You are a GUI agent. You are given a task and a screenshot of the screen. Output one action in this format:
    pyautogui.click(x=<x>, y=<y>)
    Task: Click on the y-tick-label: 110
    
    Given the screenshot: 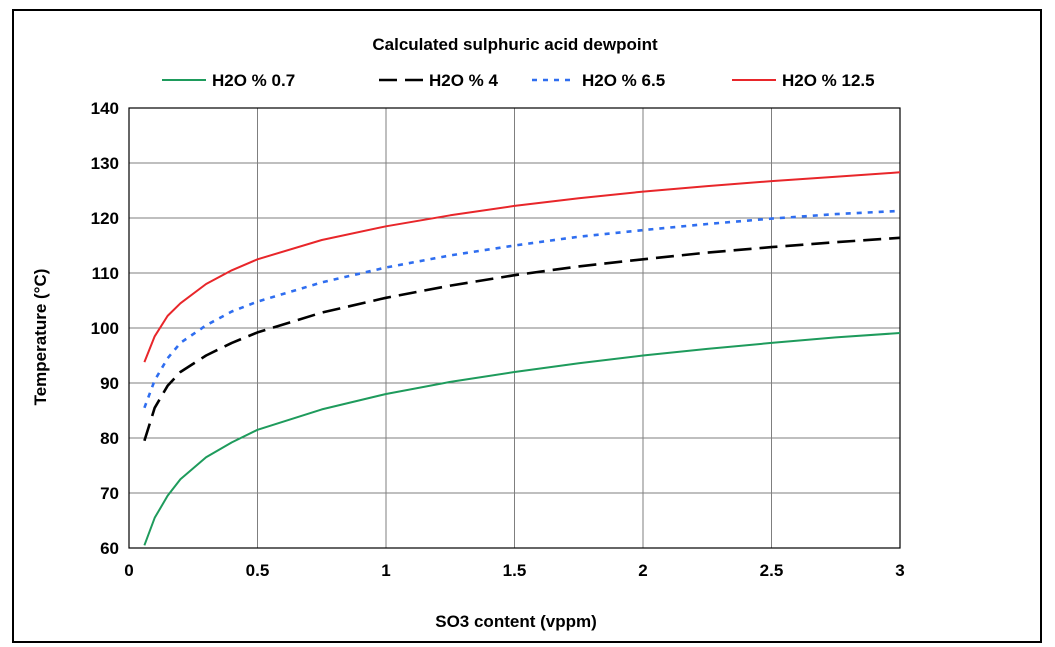 What is the action you would take?
    pyautogui.click(x=105, y=273)
    